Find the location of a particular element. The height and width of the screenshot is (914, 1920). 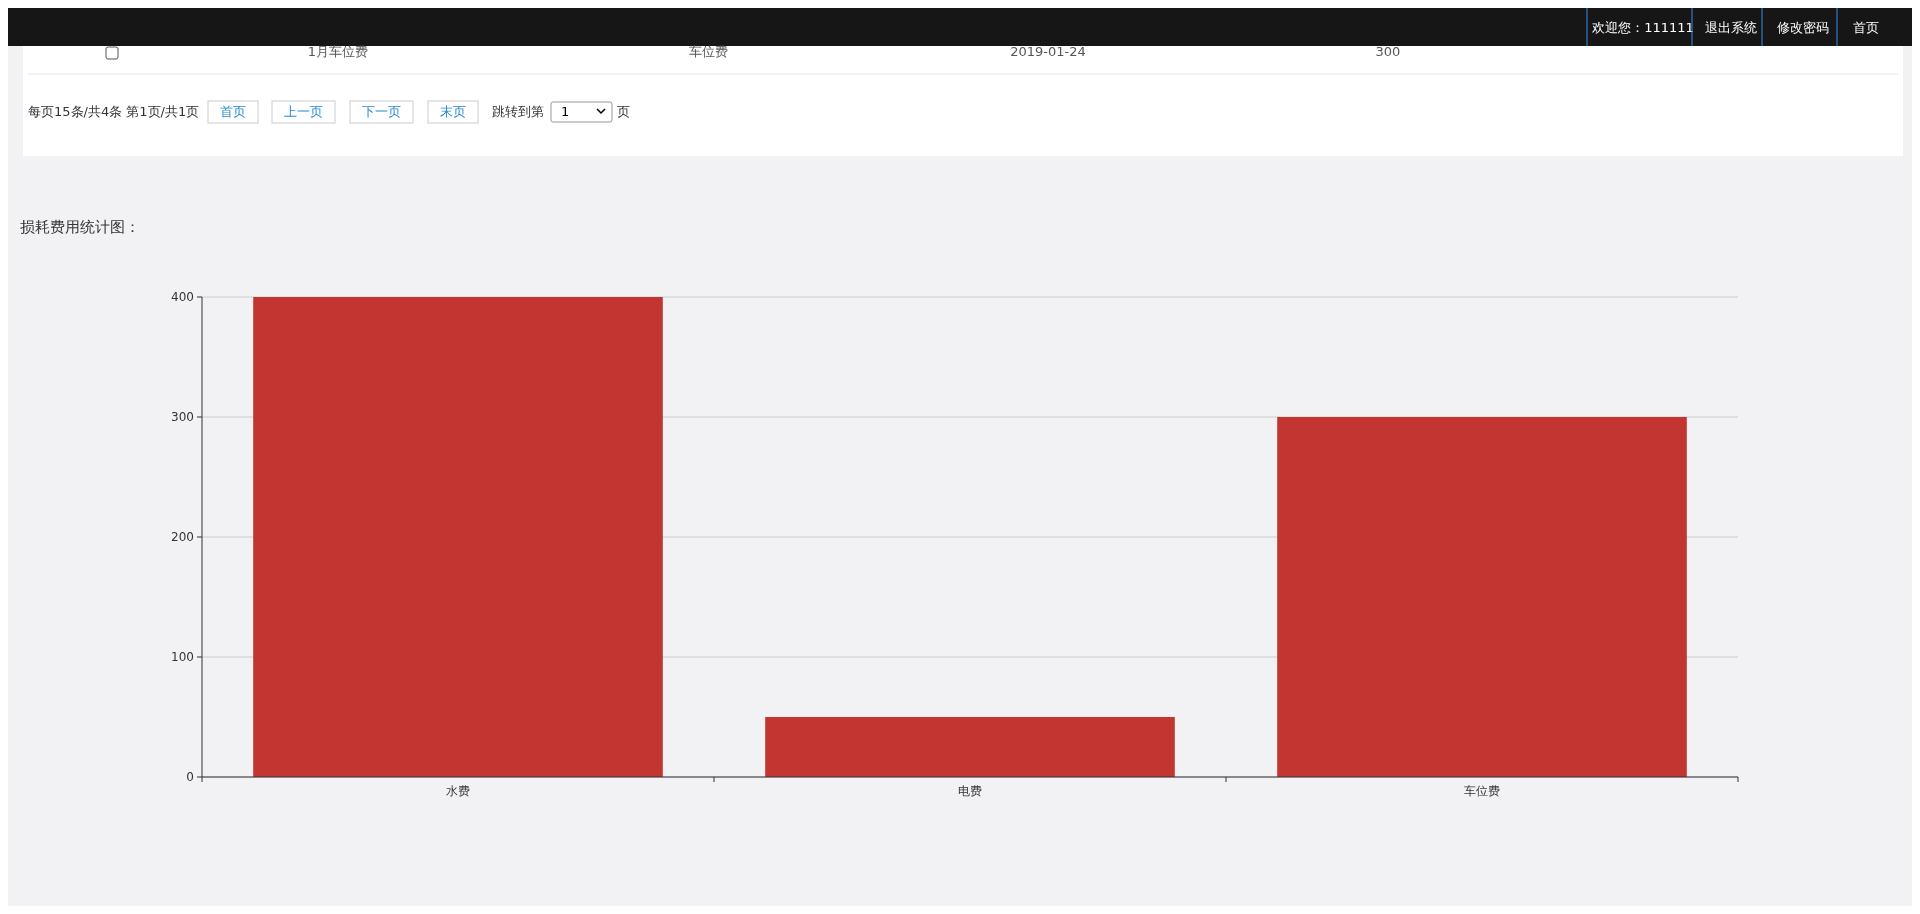

text: 每页15条/共4条 第1页/共1页 is located at coordinates (114, 111).